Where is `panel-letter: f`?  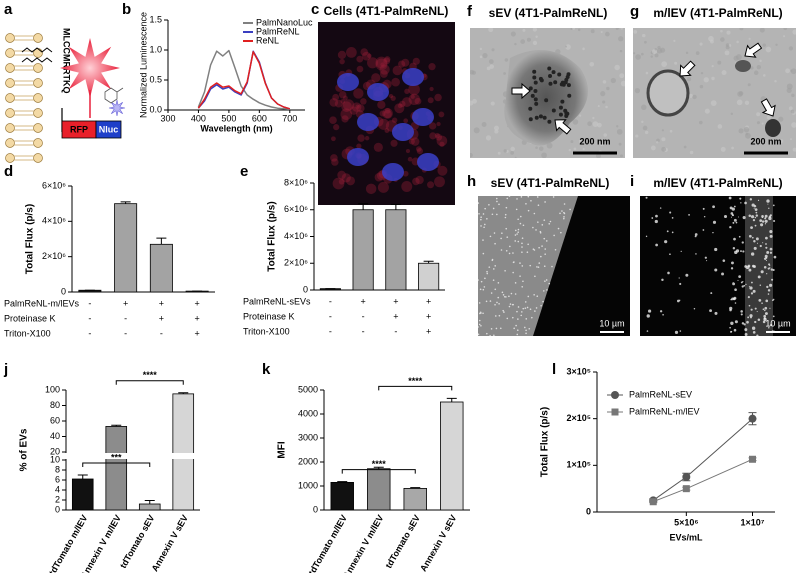
panel-letter: f is located at coordinates (470, 11).